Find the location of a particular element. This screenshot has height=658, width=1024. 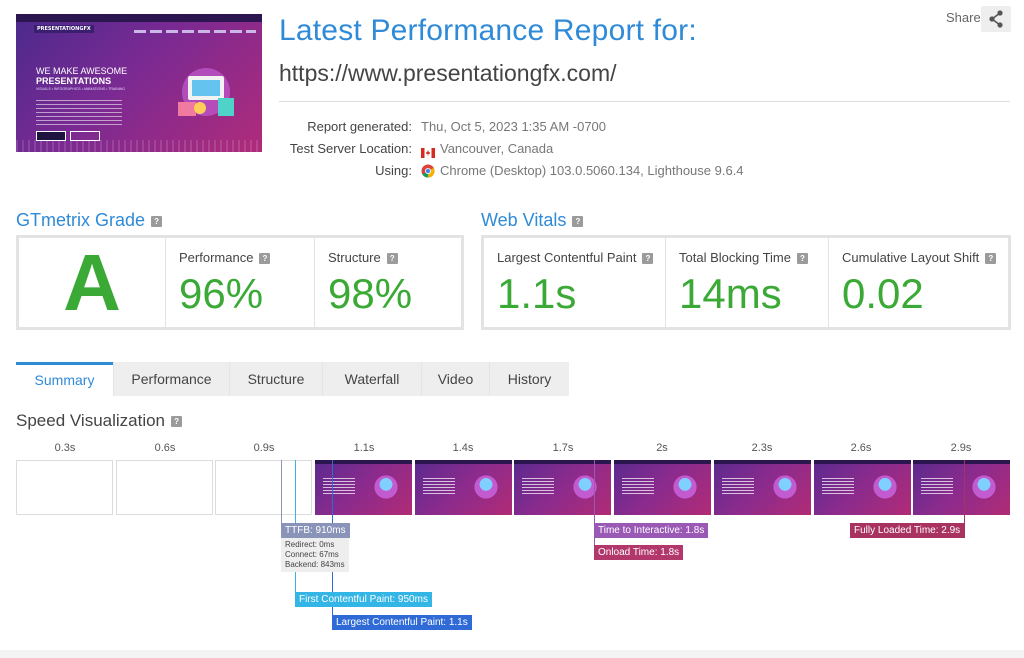

performance-score-cell: Performance? 96% is located at coordinates (240, 282).